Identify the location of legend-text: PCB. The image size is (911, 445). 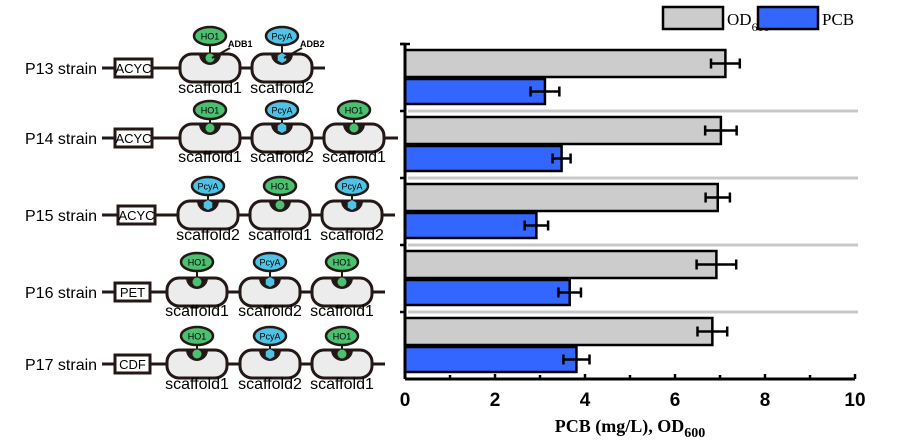
(838, 19).